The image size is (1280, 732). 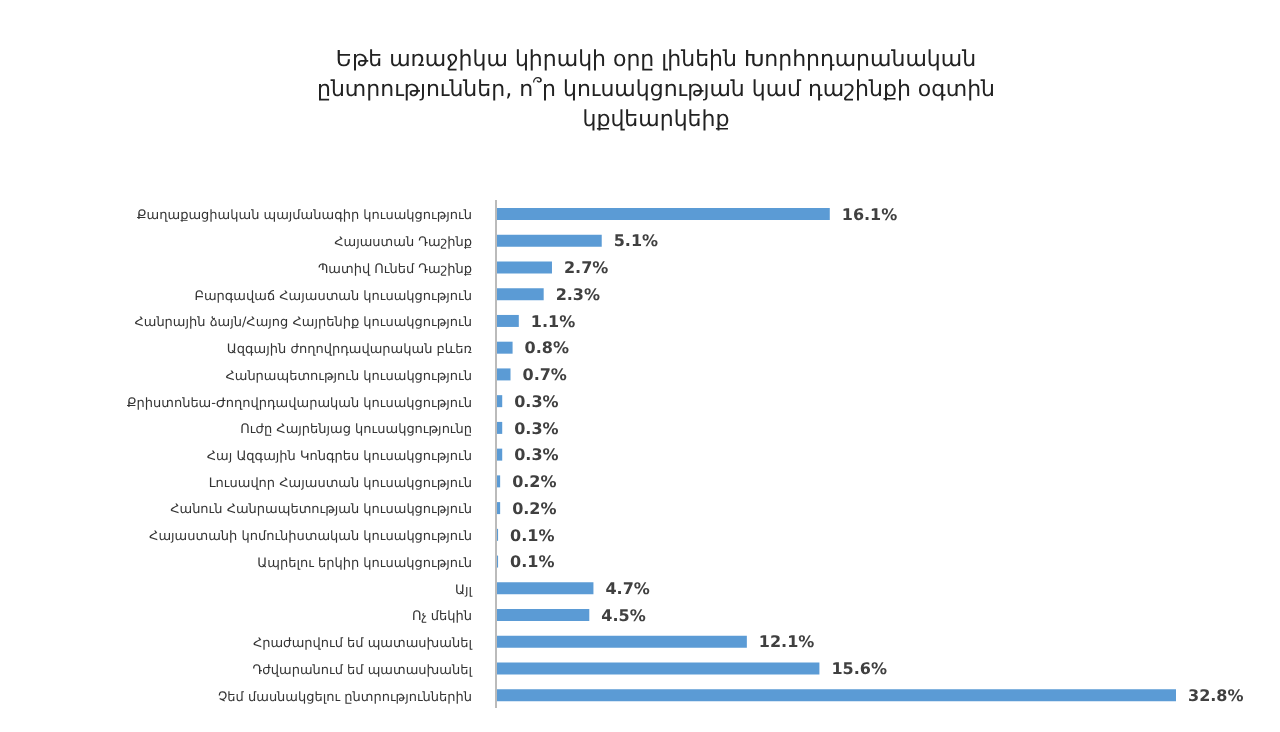 I want to click on data-label: 15.6%, so click(x=859, y=669).